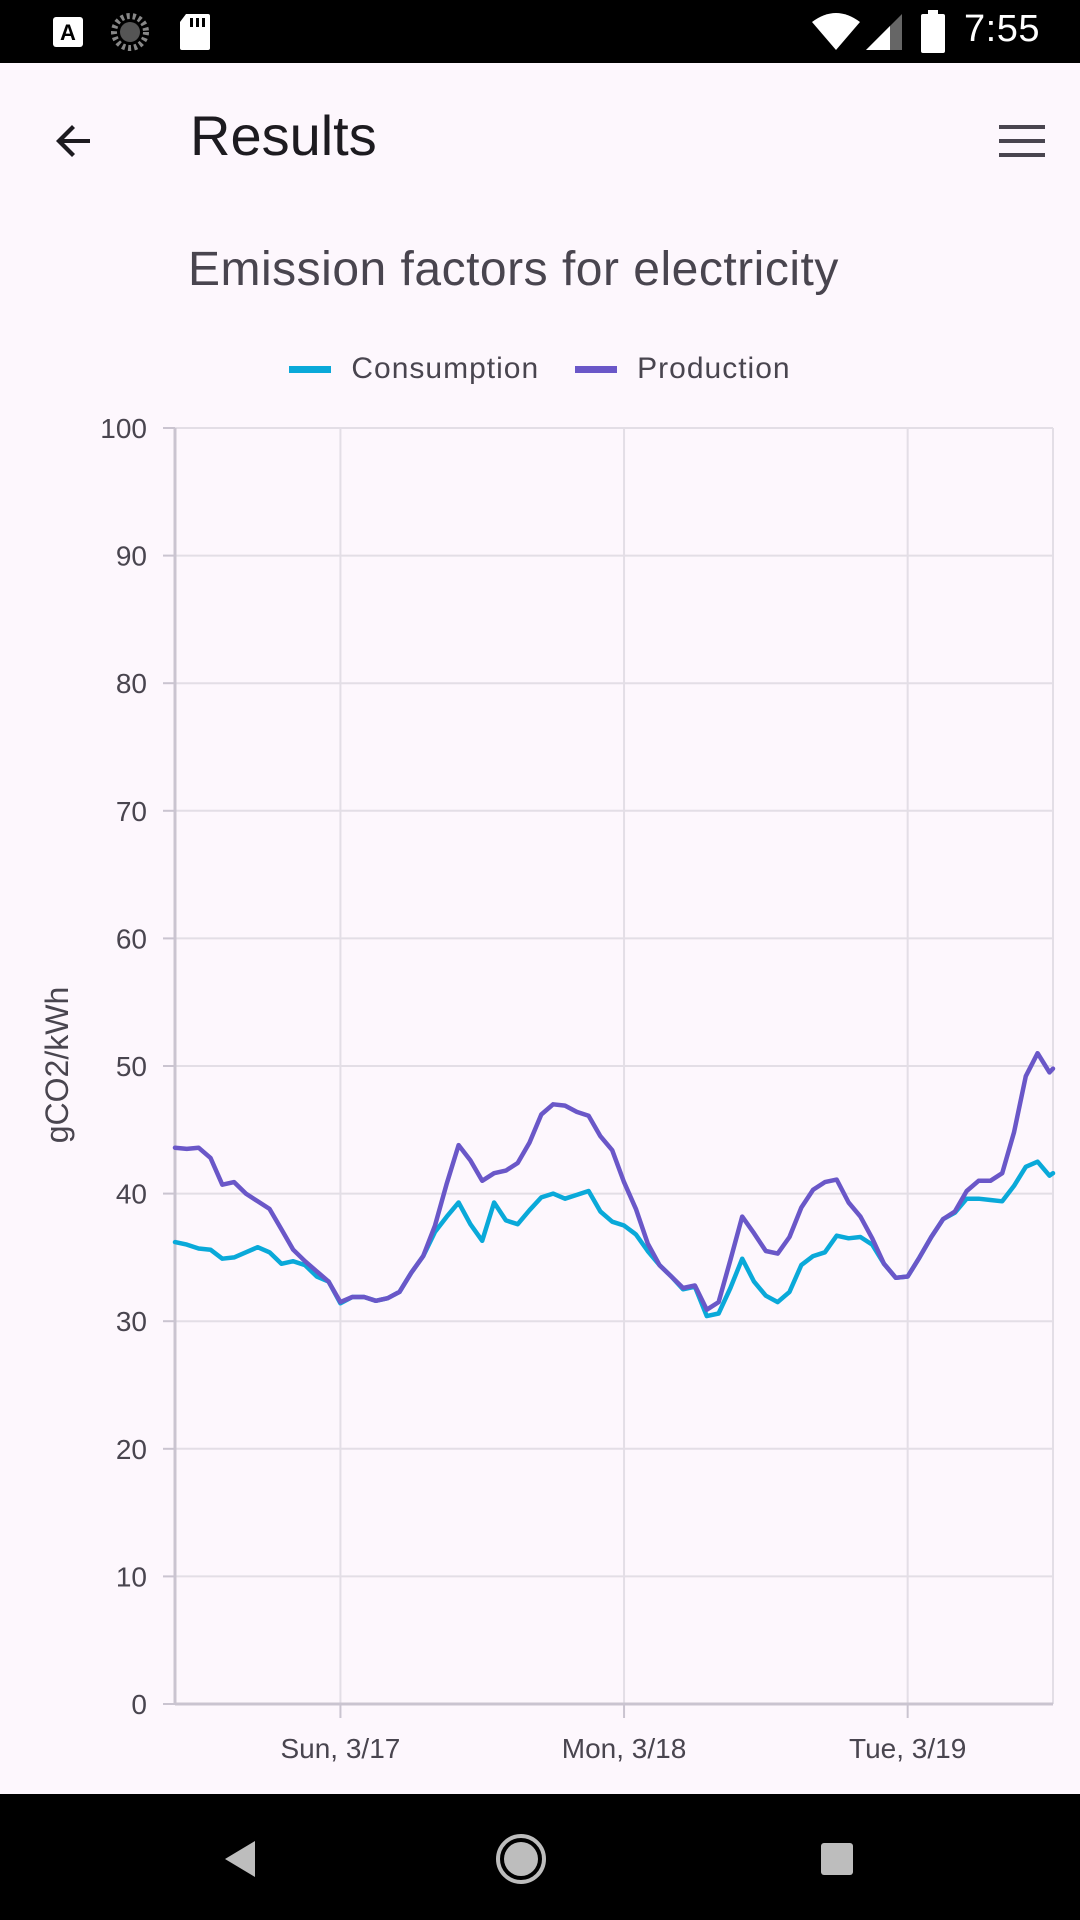 This screenshot has height=1920, width=1080. What do you see at coordinates (614, 1239) in the screenshot?
I see `series-line-consumption` at bounding box center [614, 1239].